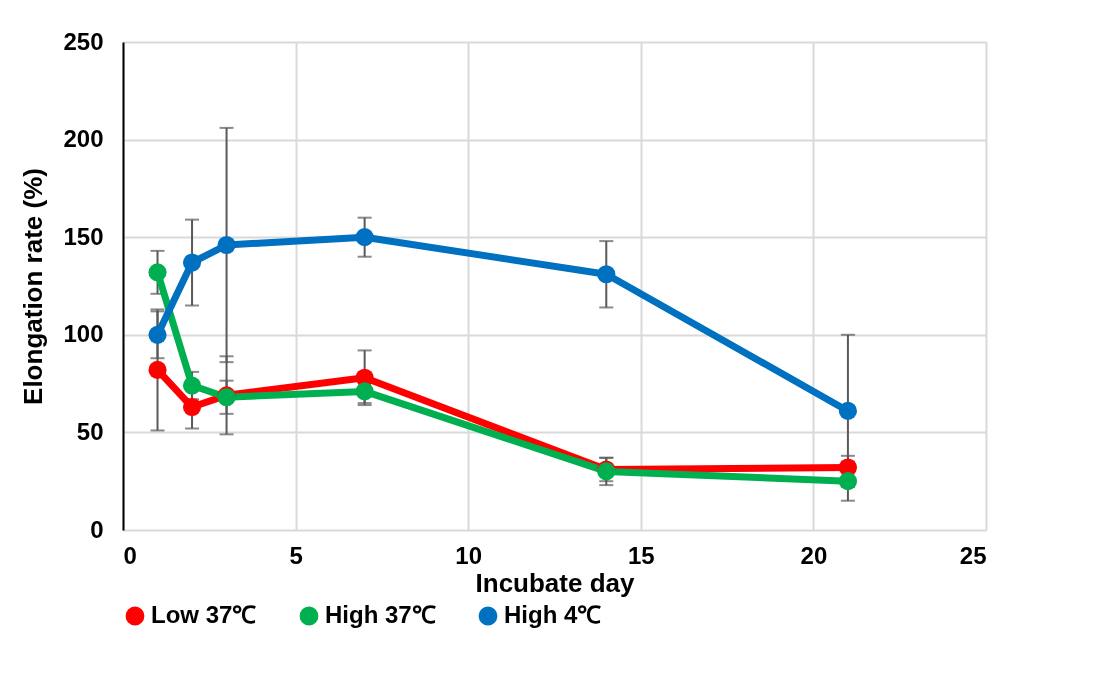  What do you see at coordinates (97, 529) in the screenshot?
I see `y-tick-label: 0` at bounding box center [97, 529].